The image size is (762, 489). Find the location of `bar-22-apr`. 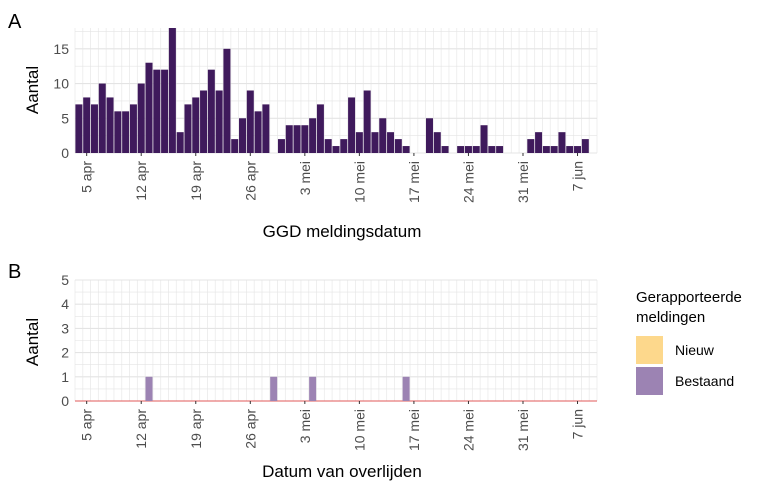

bar-22-apr is located at coordinates (219, 121).